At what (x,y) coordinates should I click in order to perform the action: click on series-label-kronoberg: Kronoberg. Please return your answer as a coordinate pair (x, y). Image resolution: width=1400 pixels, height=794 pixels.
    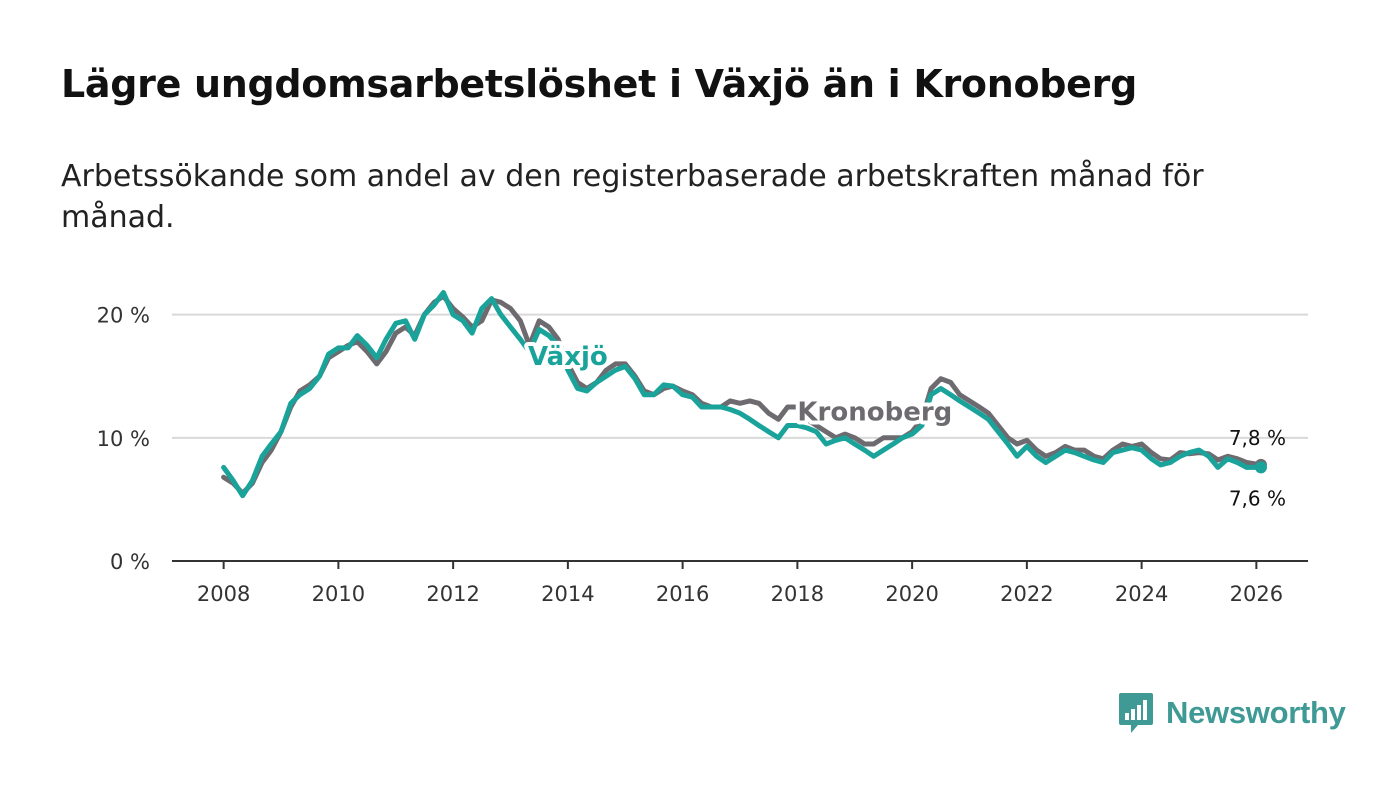
    Looking at the image, I should click on (874, 413).